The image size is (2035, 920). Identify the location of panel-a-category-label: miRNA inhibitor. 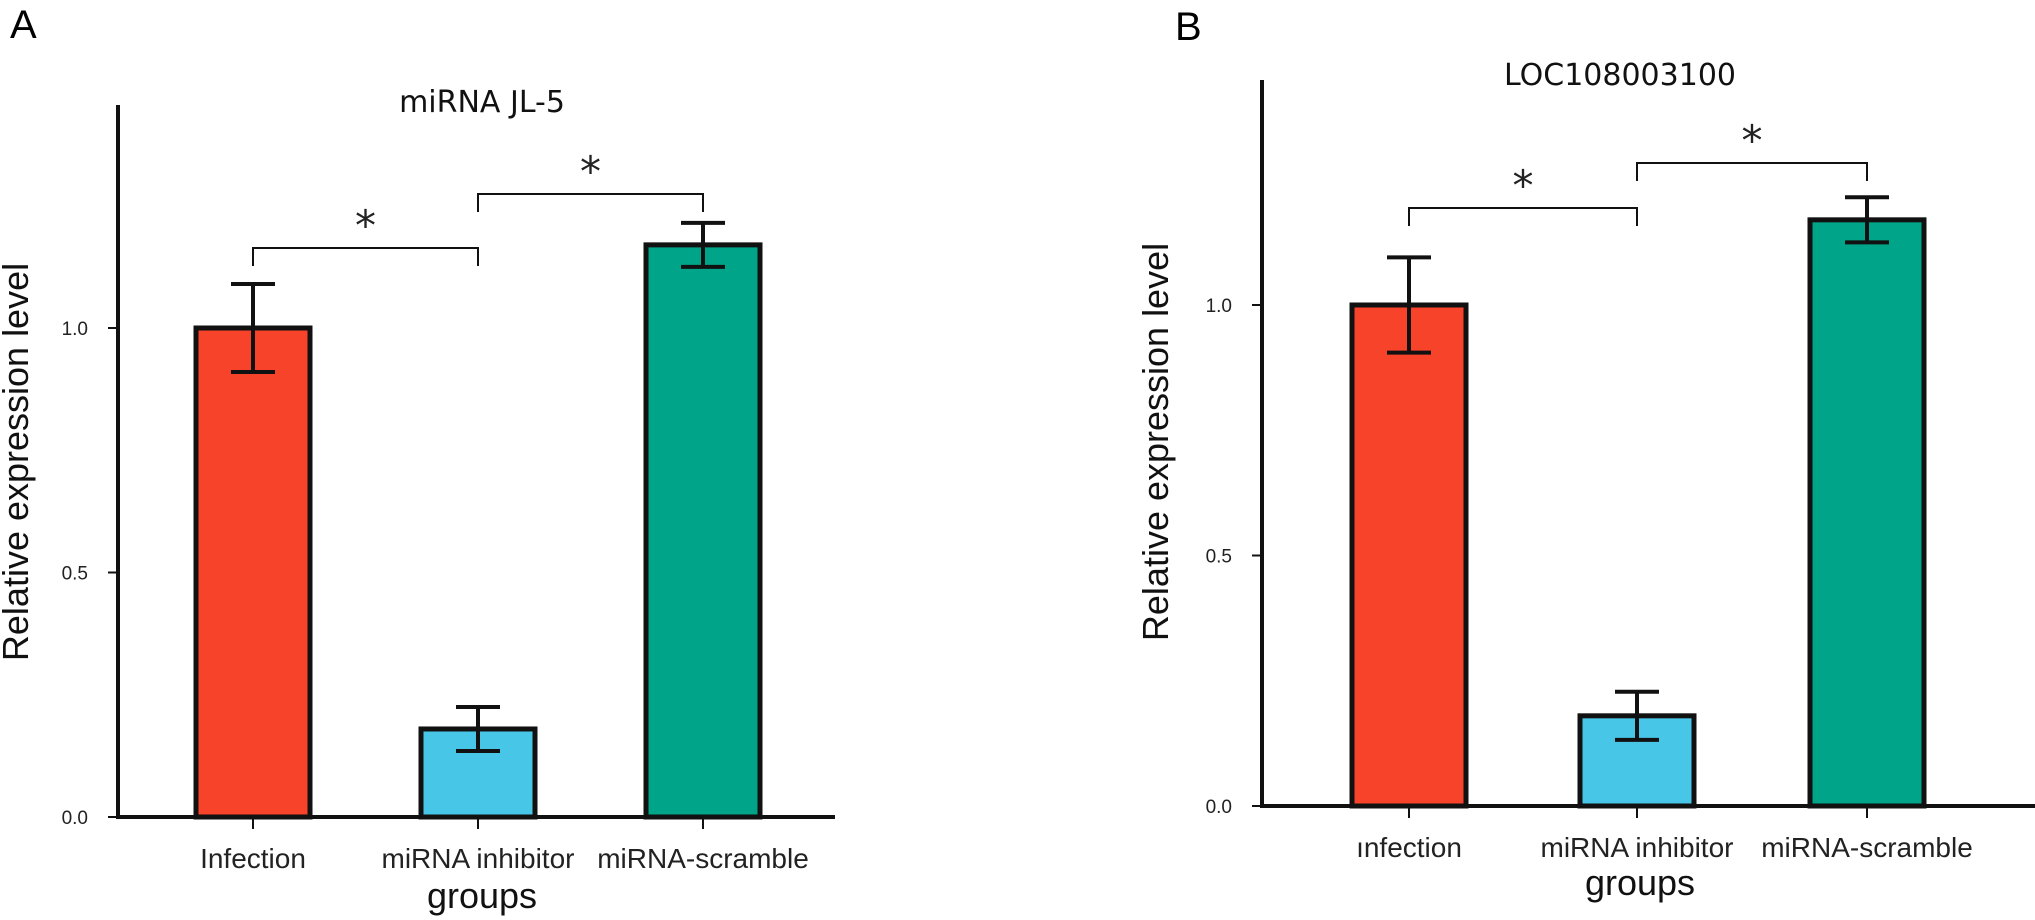
(478, 858).